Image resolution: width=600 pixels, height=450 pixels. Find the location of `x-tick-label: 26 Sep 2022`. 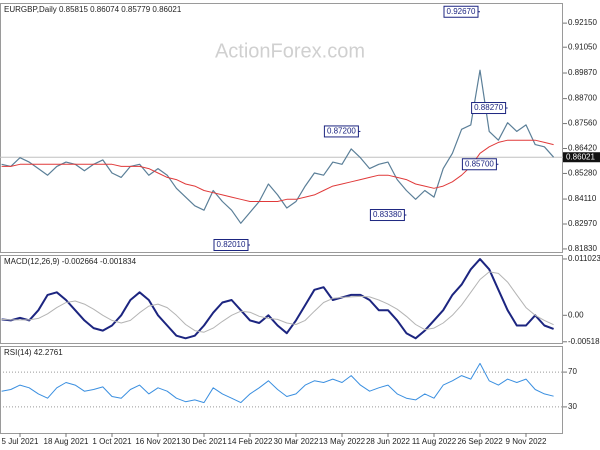

x-tick-label: 26 Sep 2022 is located at coordinates (480, 441).